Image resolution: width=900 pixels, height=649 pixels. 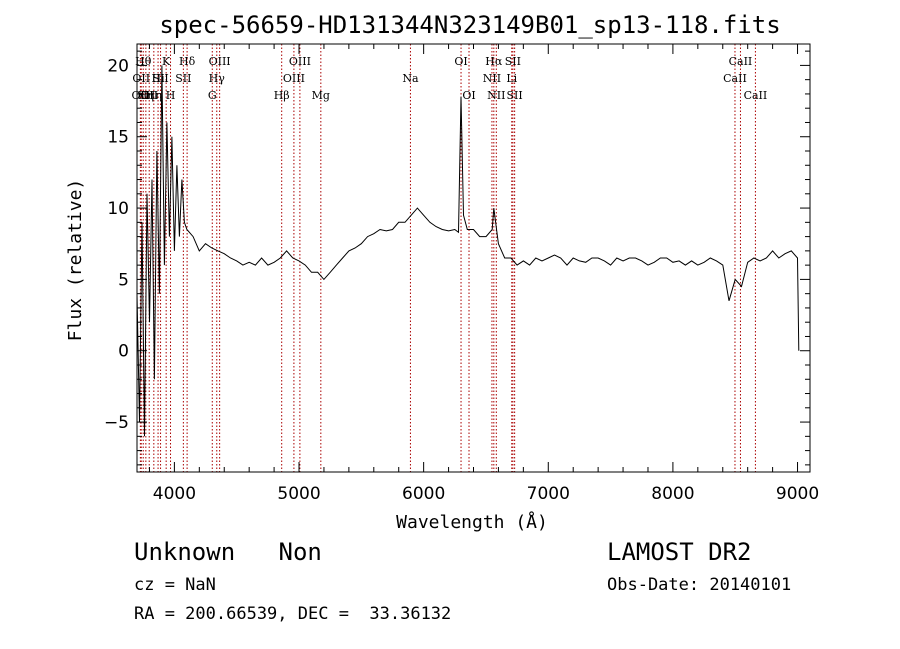 What do you see at coordinates (123, 280) in the screenshot?
I see `y-tick-label: 5` at bounding box center [123, 280].